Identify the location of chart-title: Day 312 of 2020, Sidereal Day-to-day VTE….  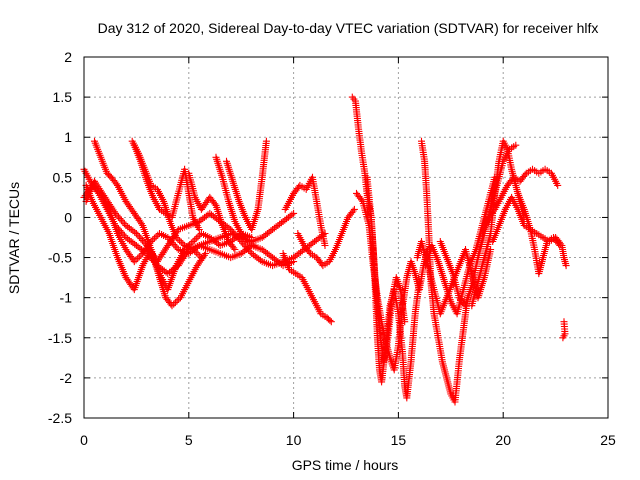
(348, 28).